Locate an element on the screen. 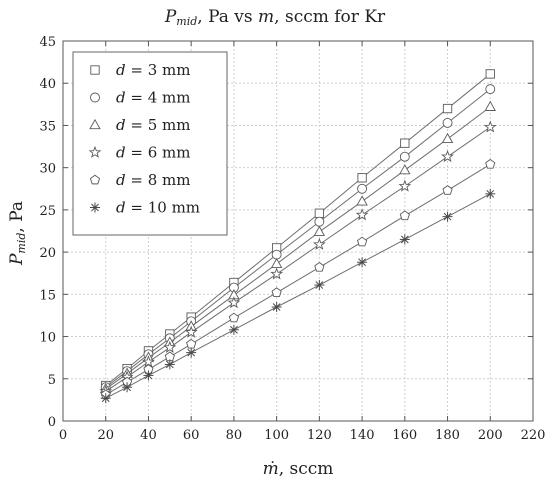  x-axis-title: ṁ, sccm is located at coordinates (298, 469).